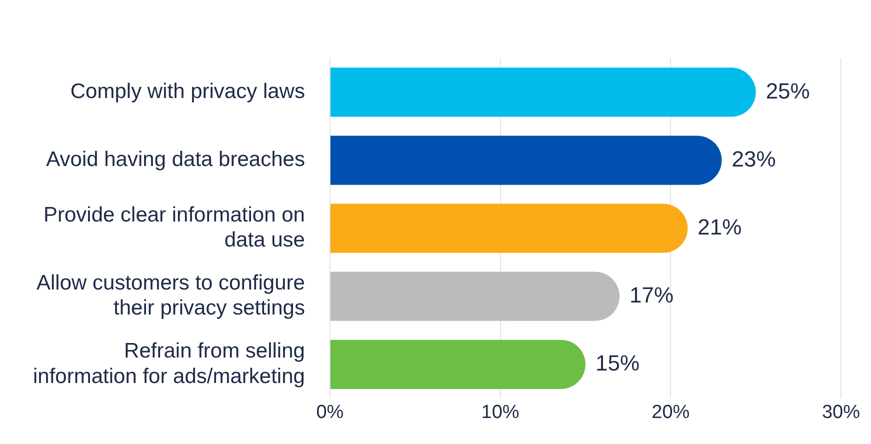 This screenshot has width=871, height=444. Describe the element at coordinates (617, 363) in the screenshot. I see `data-label: 15%` at that location.